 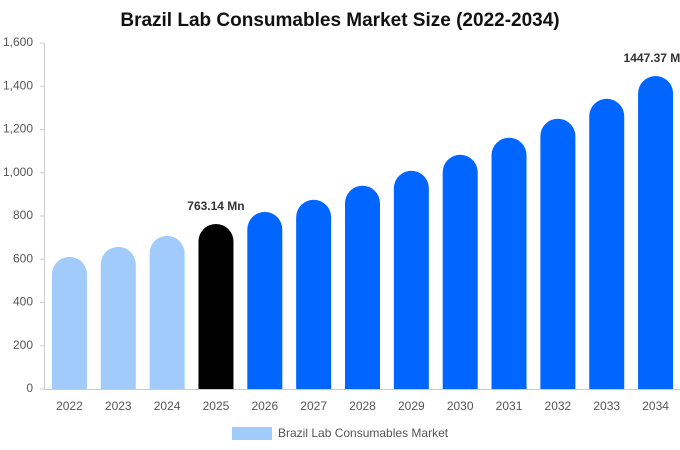 I want to click on y-tick-label: 800, so click(x=23, y=215).